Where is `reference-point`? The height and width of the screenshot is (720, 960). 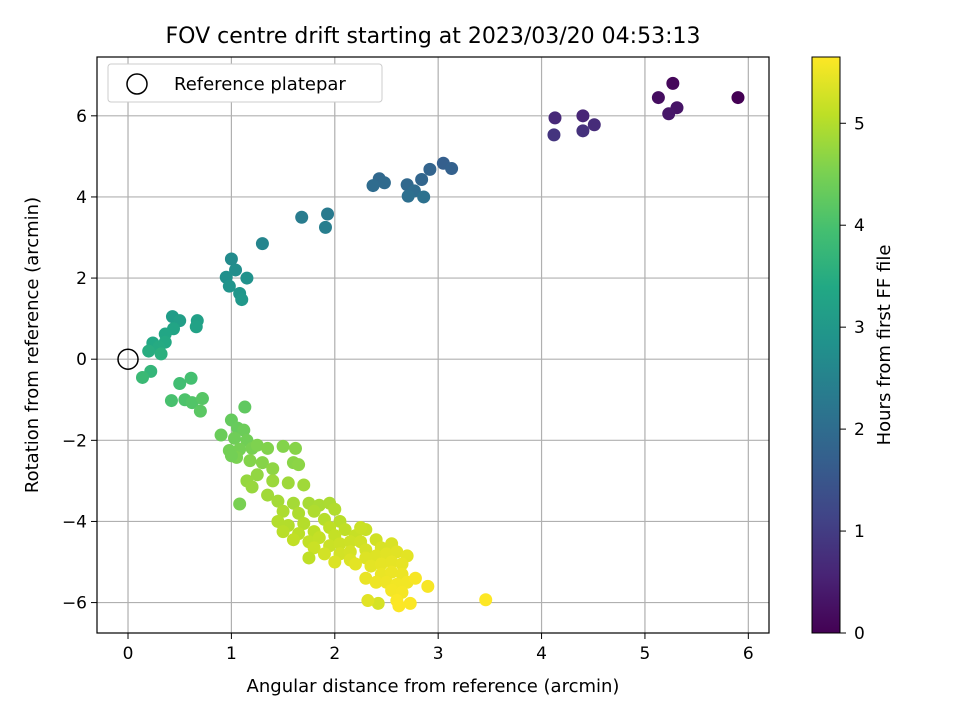
reference-point is located at coordinates (128, 359).